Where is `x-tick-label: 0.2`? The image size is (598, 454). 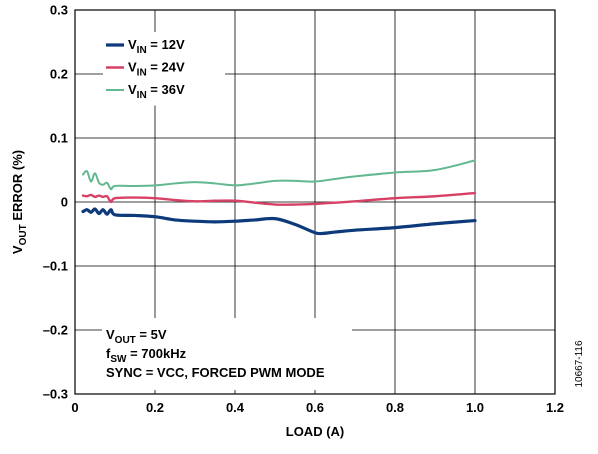
x-tick-label: 0.2 is located at coordinates (155, 407).